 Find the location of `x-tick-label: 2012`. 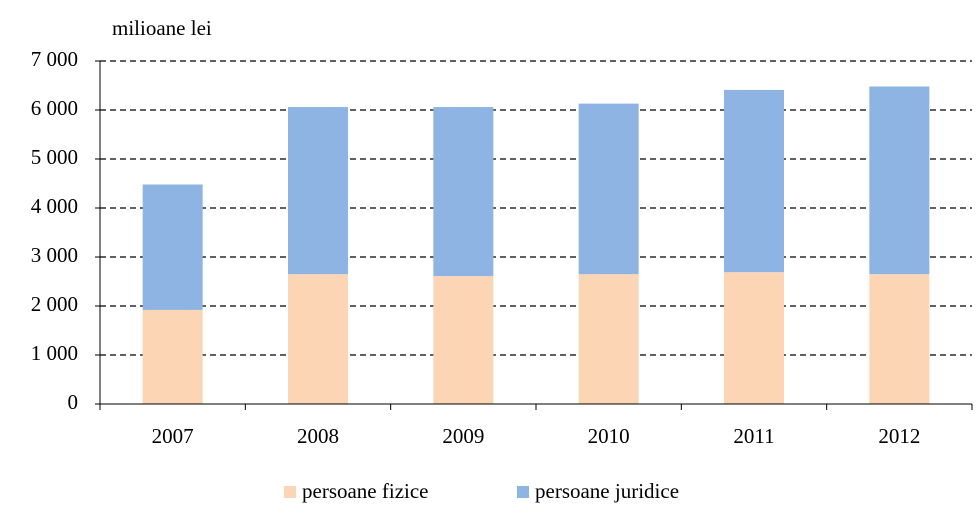

x-tick-label: 2012 is located at coordinates (899, 436).